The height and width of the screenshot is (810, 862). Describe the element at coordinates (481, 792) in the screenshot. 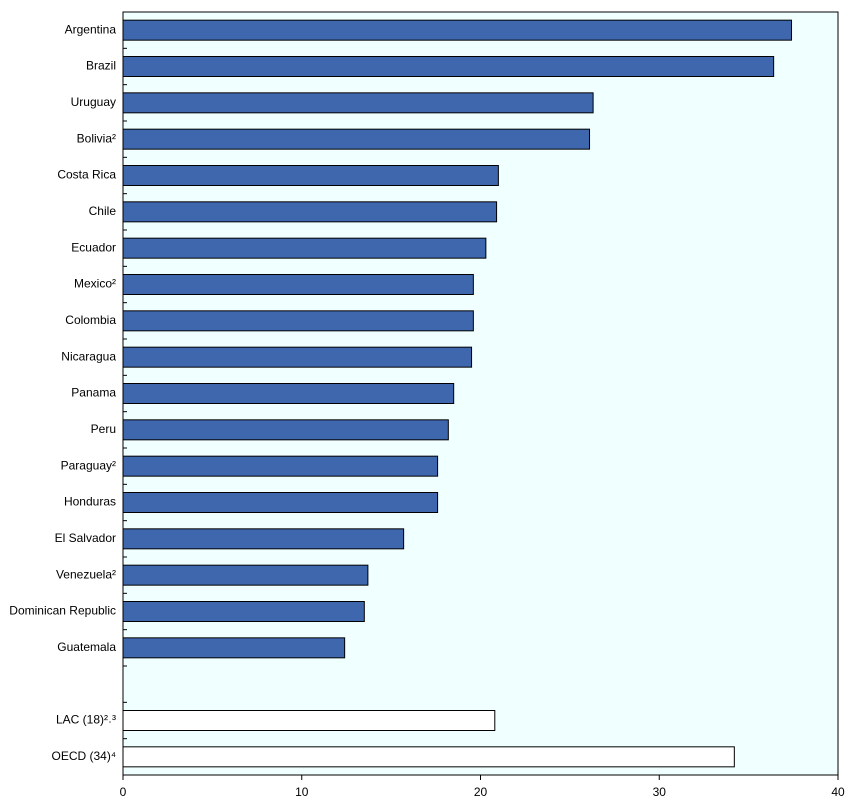

I see `x-tick-label: 20` at that location.